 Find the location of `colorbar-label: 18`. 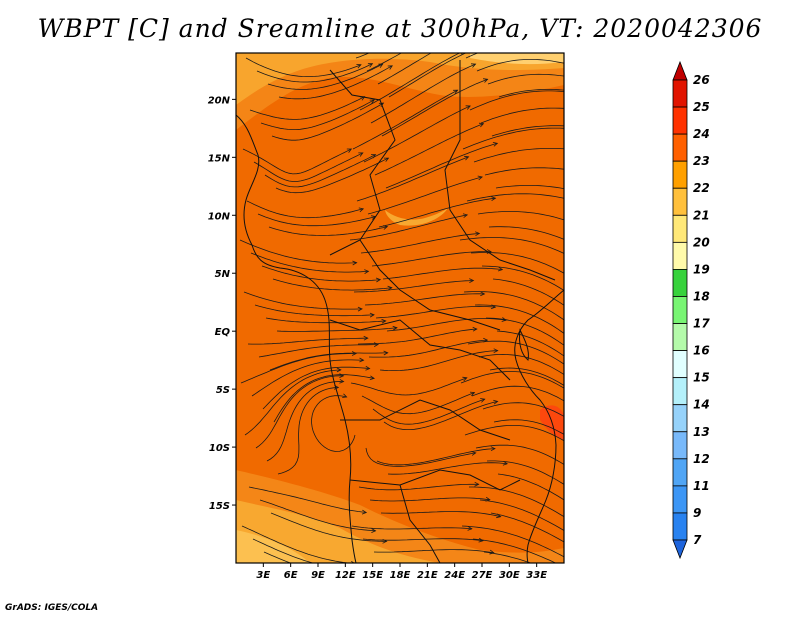

colorbar-label: 18 is located at coordinates (701, 296).